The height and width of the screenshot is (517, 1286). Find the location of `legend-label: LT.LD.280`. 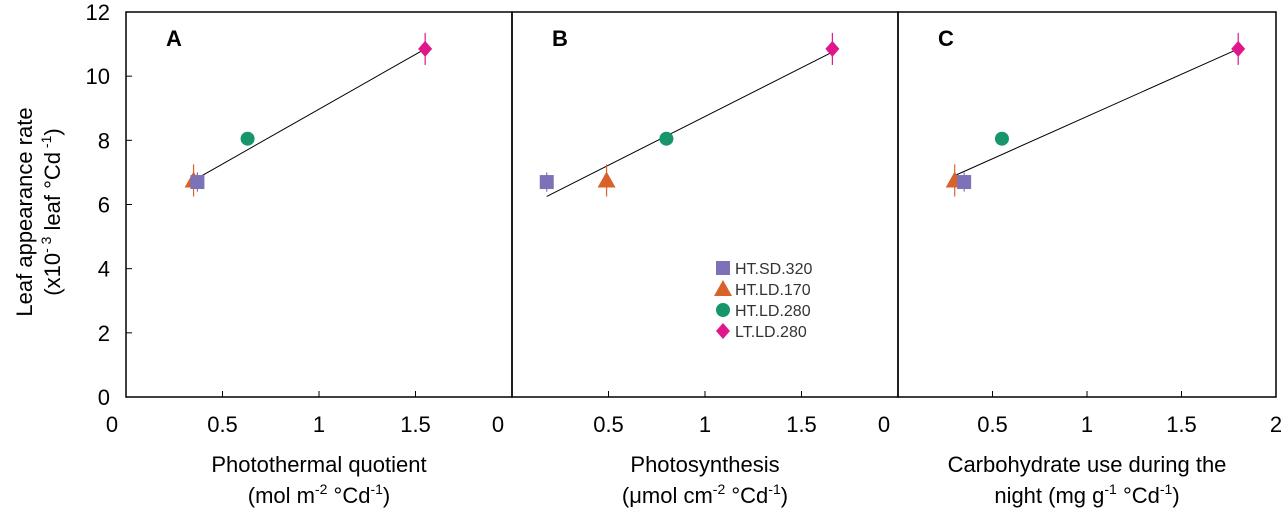

legend-label: LT.LD.280 is located at coordinates (771, 332).